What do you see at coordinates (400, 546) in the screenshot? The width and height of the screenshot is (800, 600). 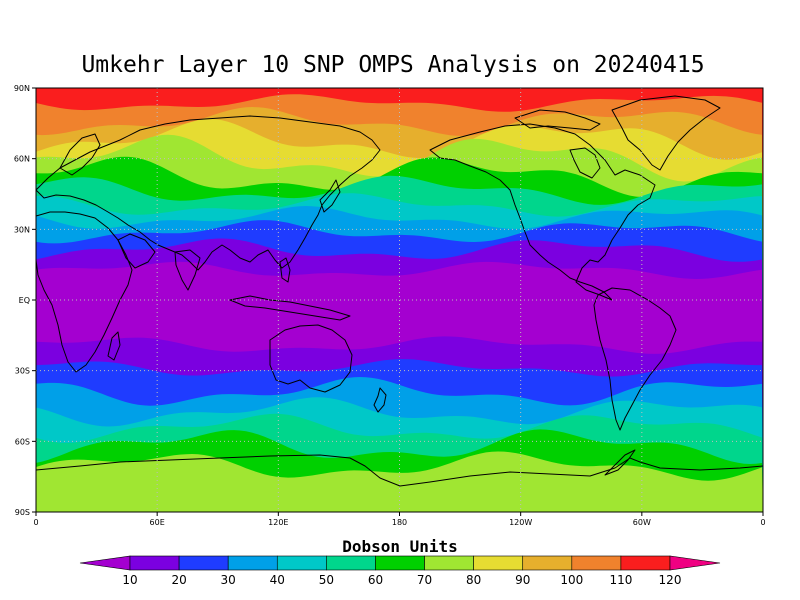 I see `colorbar-title: Dobson Units` at bounding box center [400, 546].